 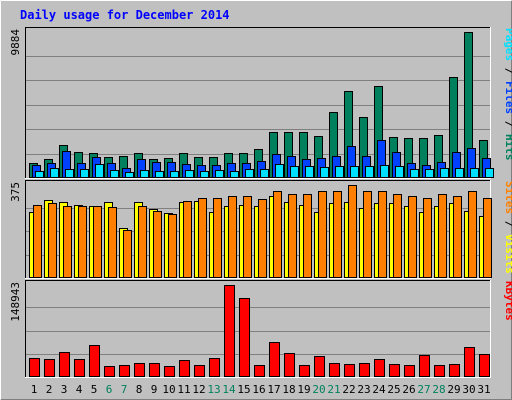 I want to click on x-label-day-3: 3, so click(x=64, y=389).